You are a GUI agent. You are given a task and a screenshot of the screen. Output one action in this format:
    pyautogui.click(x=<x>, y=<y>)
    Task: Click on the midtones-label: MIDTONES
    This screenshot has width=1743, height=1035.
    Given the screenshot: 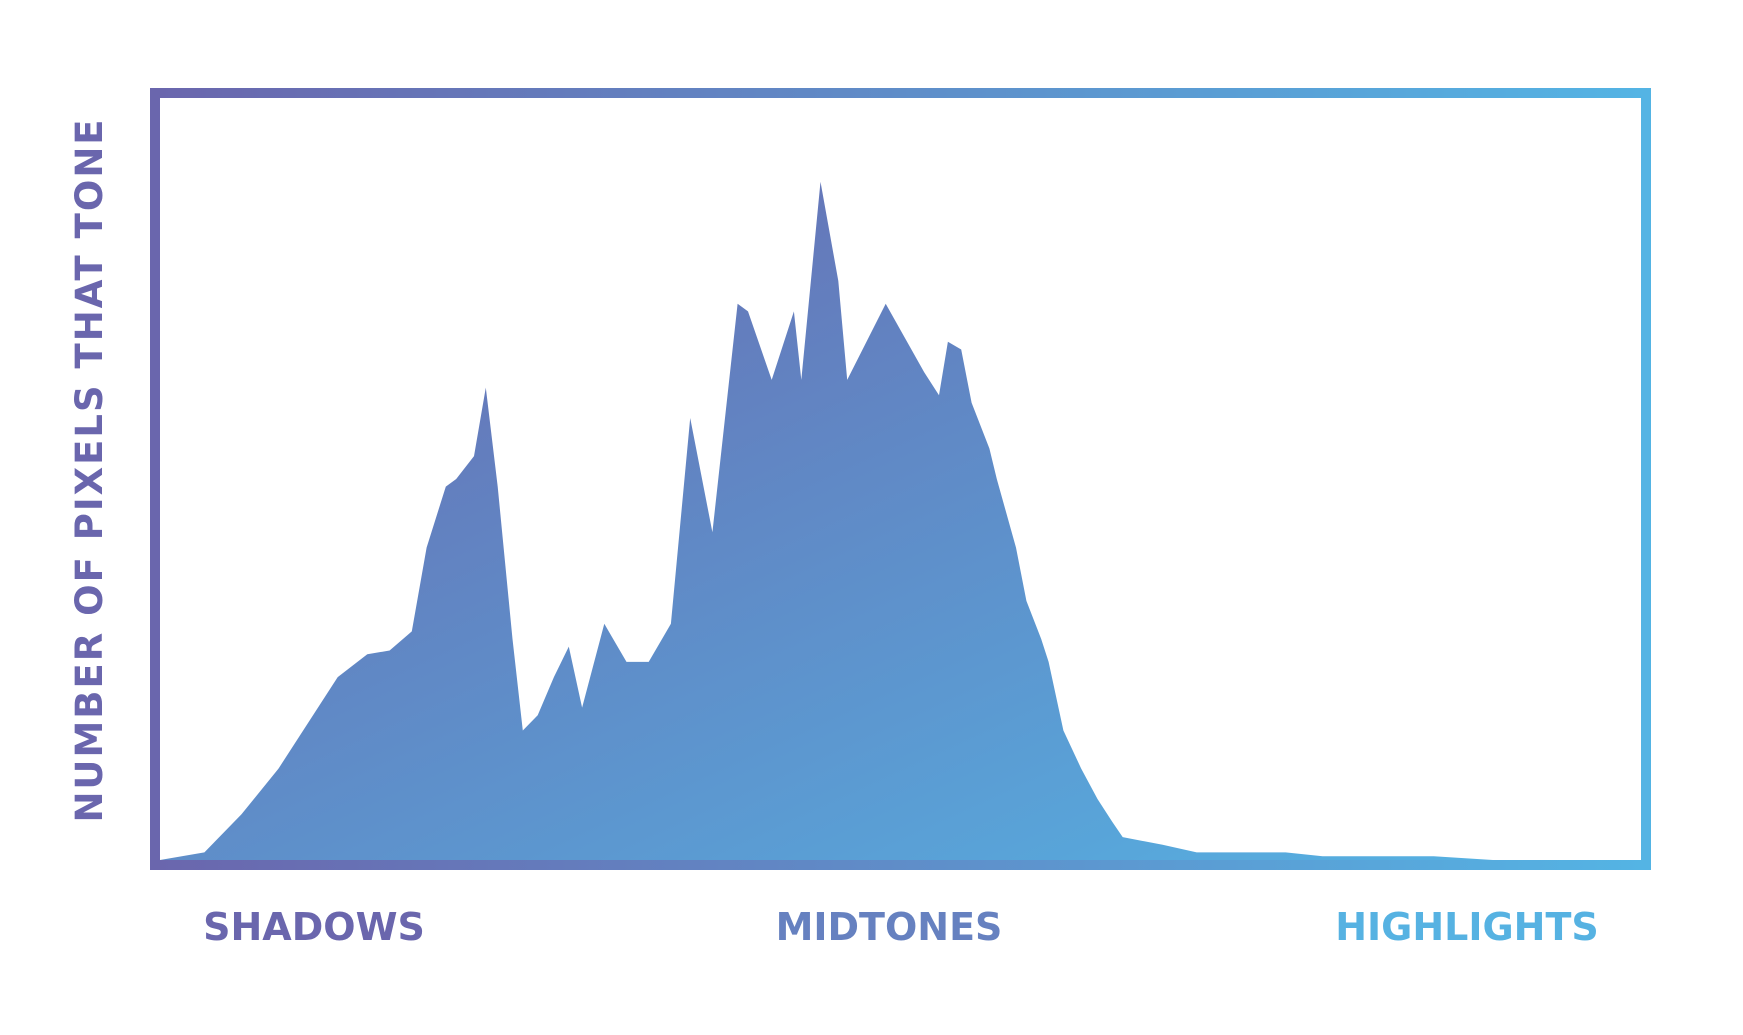 What is the action you would take?
    pyautogui.click(x=889, y=927)
    